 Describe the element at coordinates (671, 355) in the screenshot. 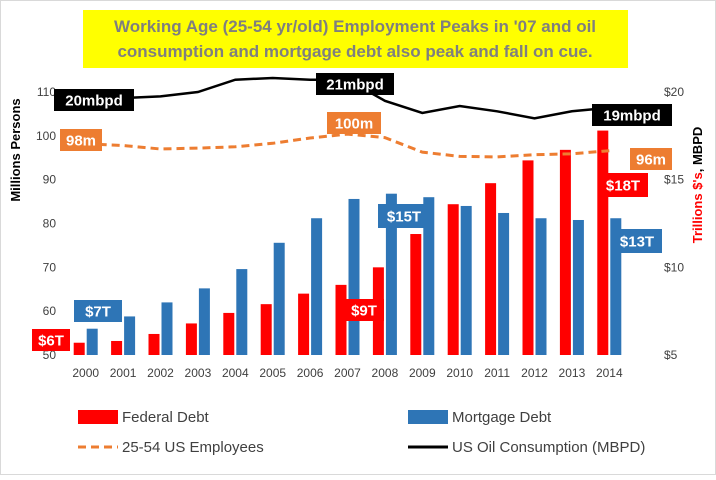

I see `y2-tick-label: $5` at that location.